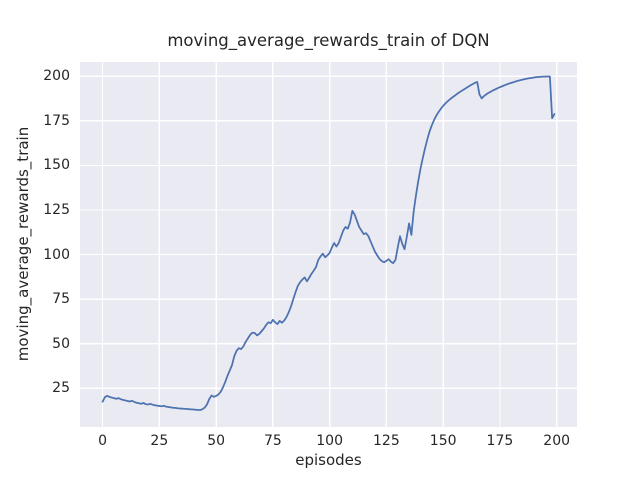 This screenshot has height=480, width=640. I want to click on x-tick-label: 25, so click(159, 441).